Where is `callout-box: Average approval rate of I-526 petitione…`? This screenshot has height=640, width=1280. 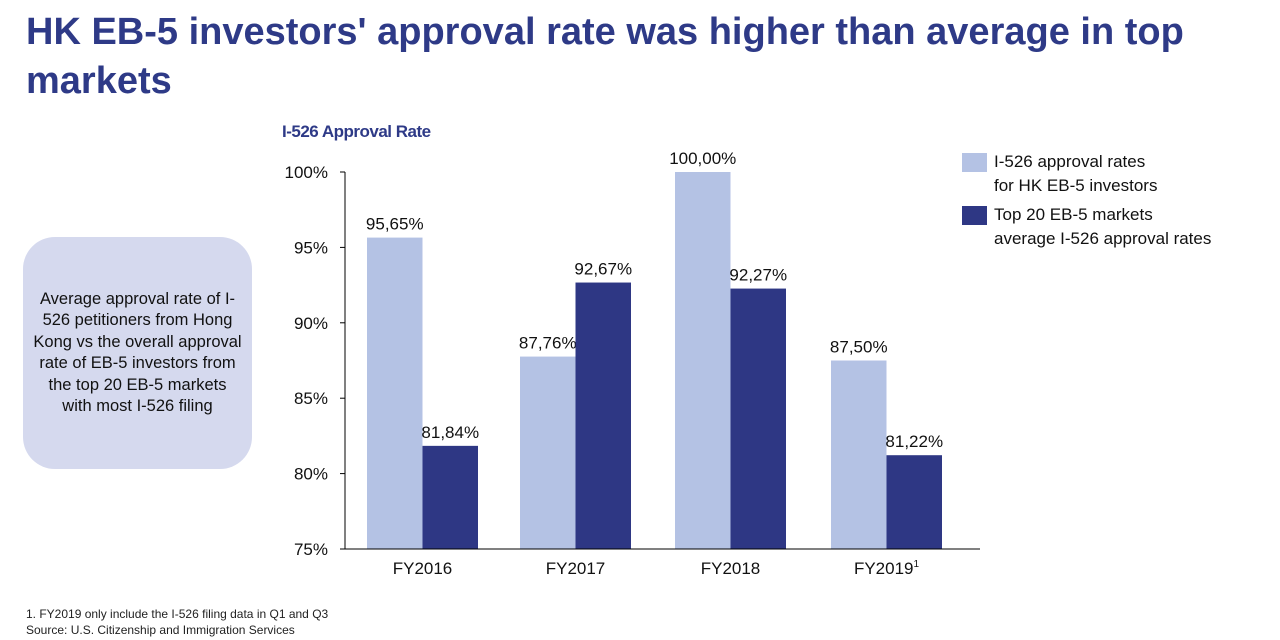 callout-box: Average approval rate of I-526 petitione… is located at coordinates (137, 353).